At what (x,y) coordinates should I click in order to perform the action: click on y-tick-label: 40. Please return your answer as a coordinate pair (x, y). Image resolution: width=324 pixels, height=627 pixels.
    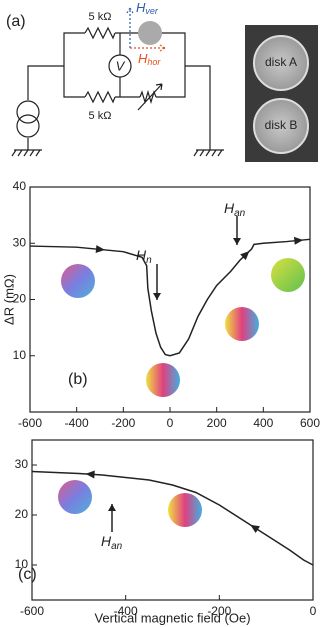
    Looking at the image, I should click on (20, 186).